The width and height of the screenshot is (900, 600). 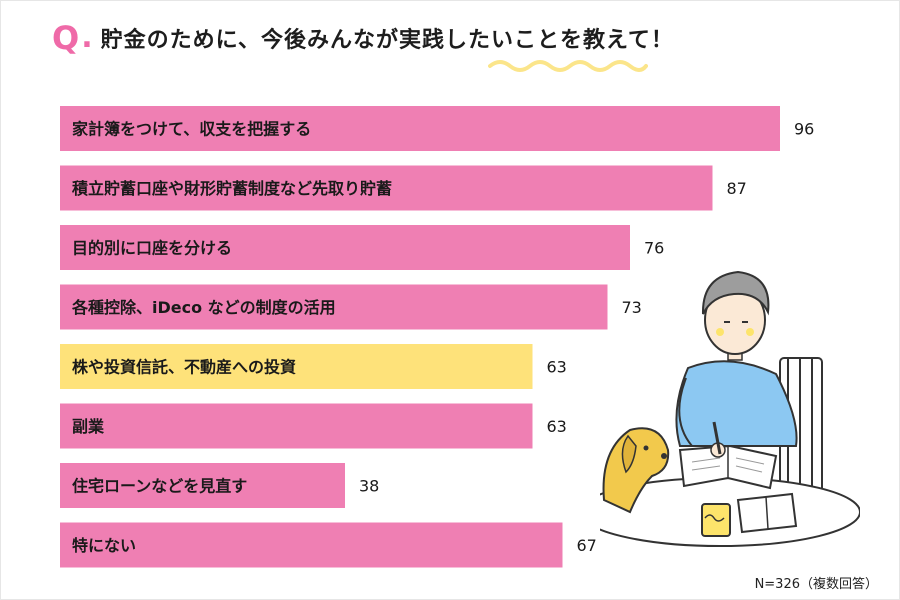 I want to click on underline-squiggle, so click(x=568, y=66).